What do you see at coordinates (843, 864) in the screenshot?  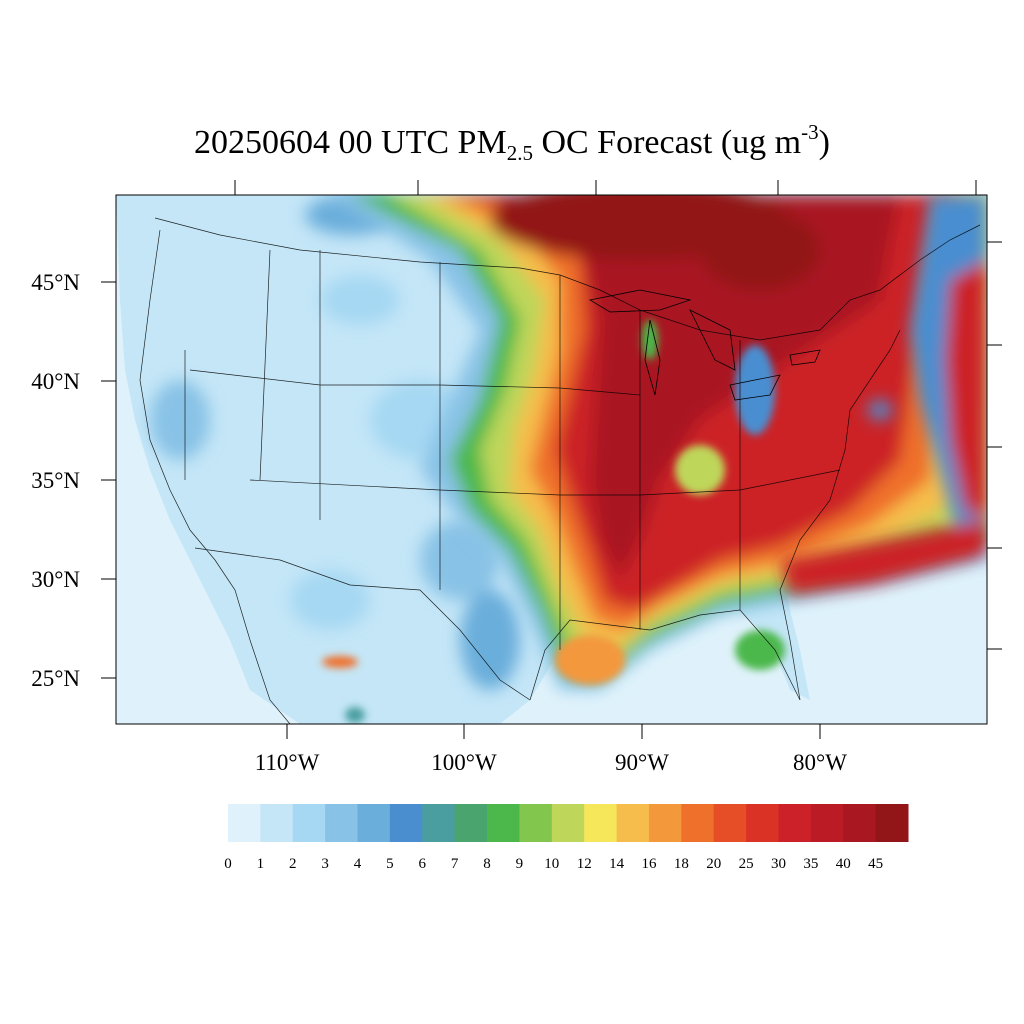 I see `colorbar-label: 40` at bounding box center [843, 864].